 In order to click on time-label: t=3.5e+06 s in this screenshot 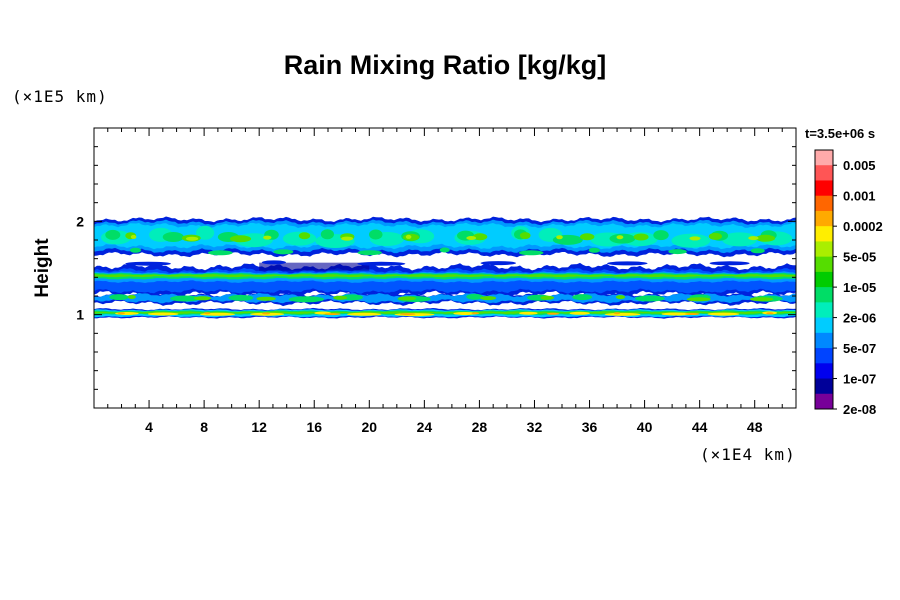, I will do `click(840, 133)`.